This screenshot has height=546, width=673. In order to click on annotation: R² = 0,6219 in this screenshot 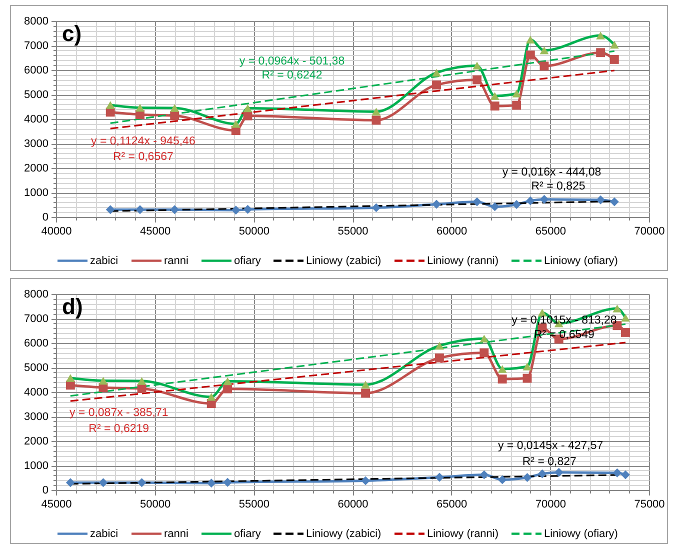, I will do `click(119, 428)`.